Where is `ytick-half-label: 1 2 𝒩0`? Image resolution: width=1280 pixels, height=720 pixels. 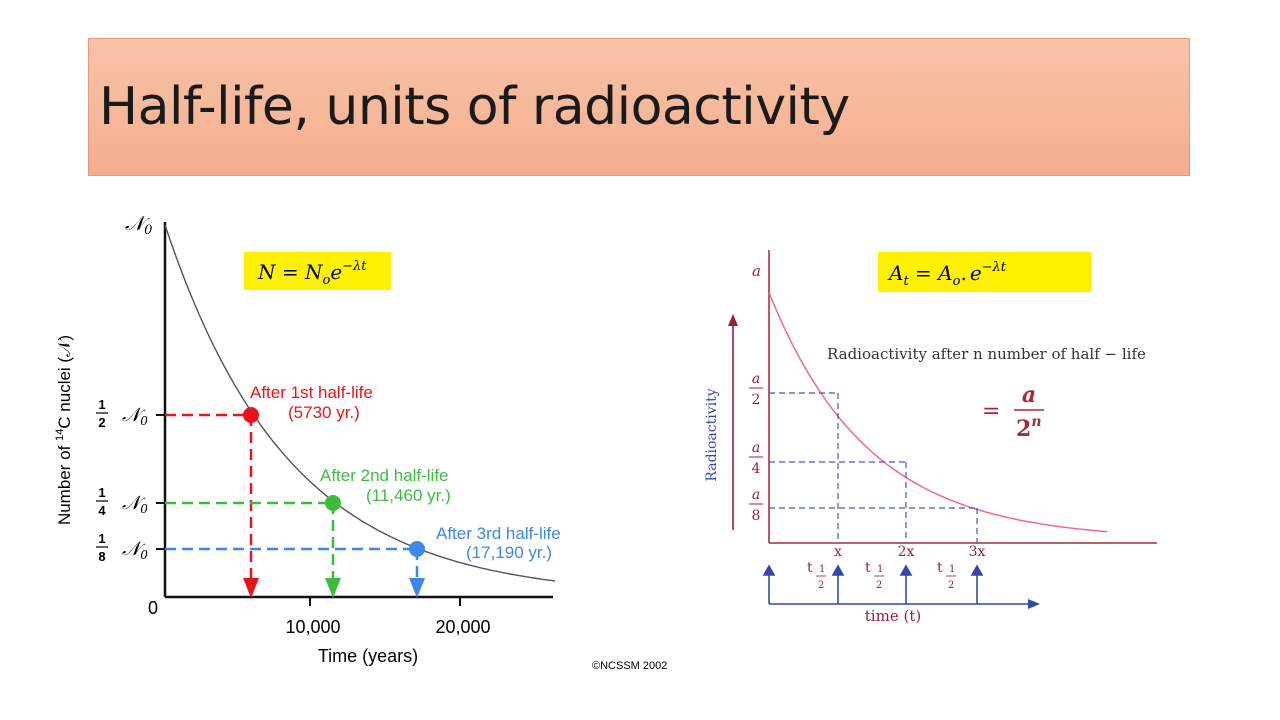
ytick-half-label: 1 2 𝒩0 is located at coordinates (122, 413).